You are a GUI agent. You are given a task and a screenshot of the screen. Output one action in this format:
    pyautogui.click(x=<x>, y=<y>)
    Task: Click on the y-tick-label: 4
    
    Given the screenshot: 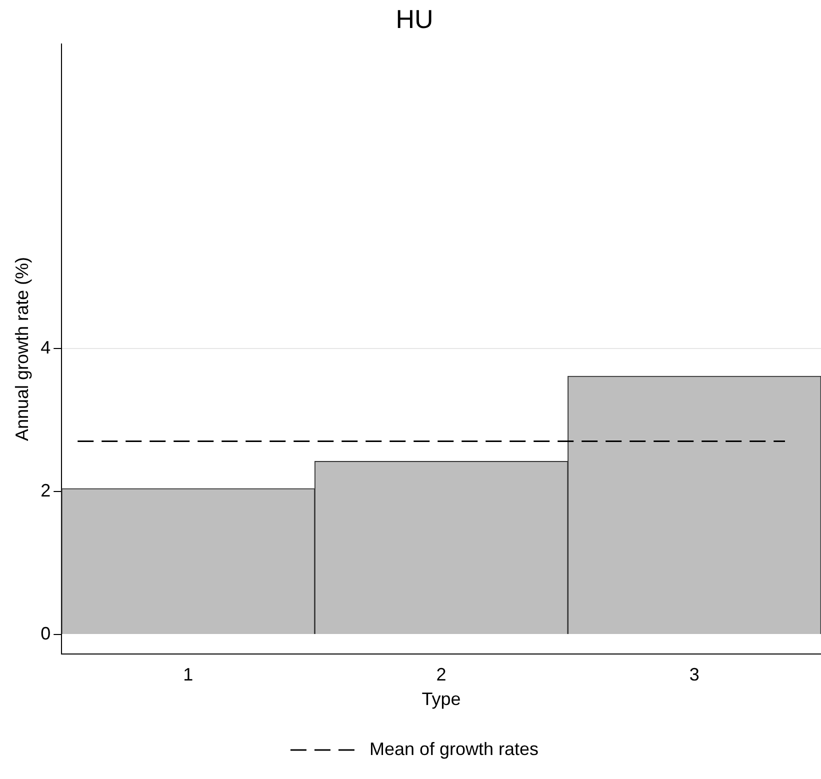 What is the action you would take?
    pyautogui.click(x=45, y=347)
    